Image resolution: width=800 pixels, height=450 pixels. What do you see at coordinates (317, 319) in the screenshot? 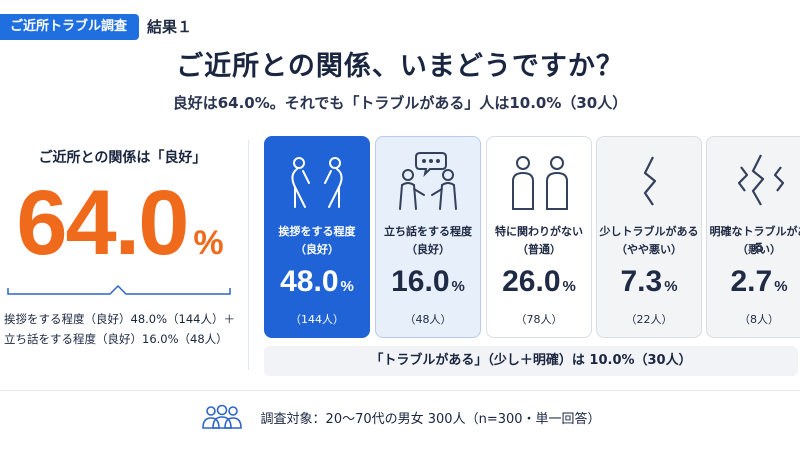
I see `card-count: （144人）` at bounding box center [317, 319].